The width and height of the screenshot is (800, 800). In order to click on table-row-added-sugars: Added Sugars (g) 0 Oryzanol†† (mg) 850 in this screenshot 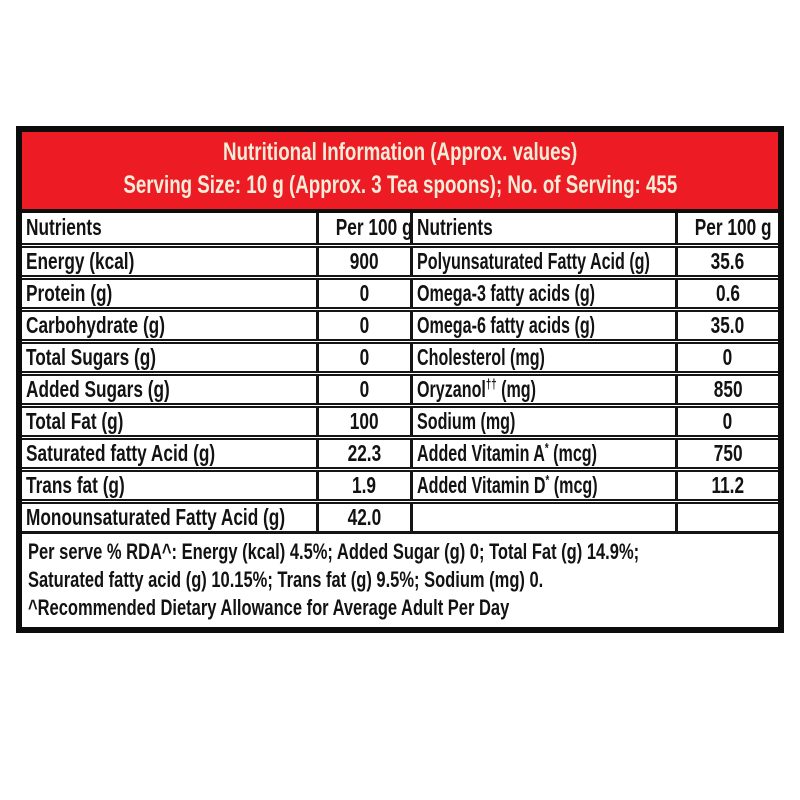, I will do `click(400, 387)`.